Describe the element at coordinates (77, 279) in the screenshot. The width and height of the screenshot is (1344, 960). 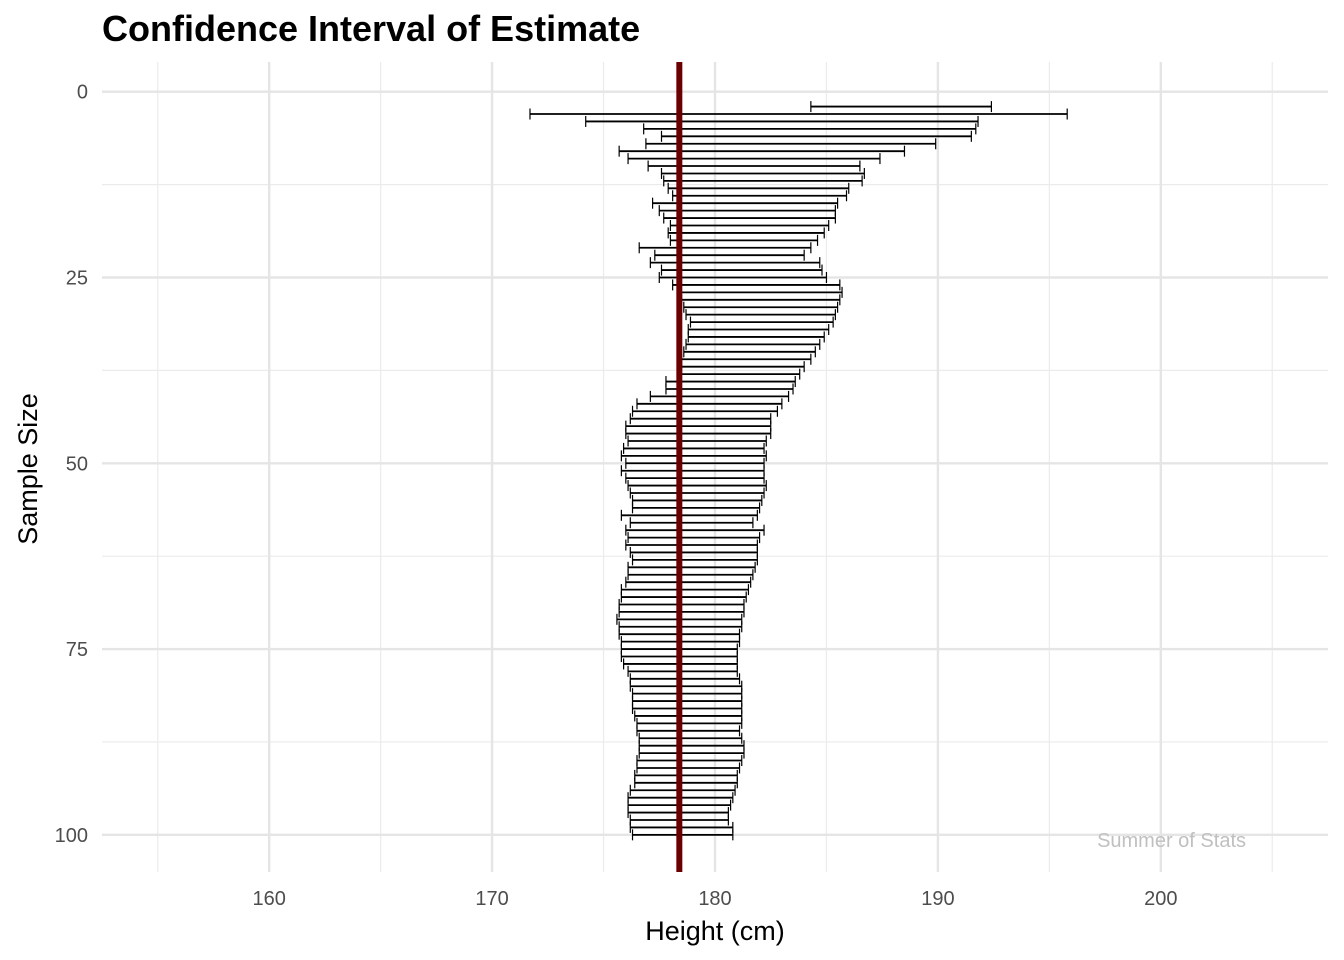
I see `y-tick-label: 25` at that location.